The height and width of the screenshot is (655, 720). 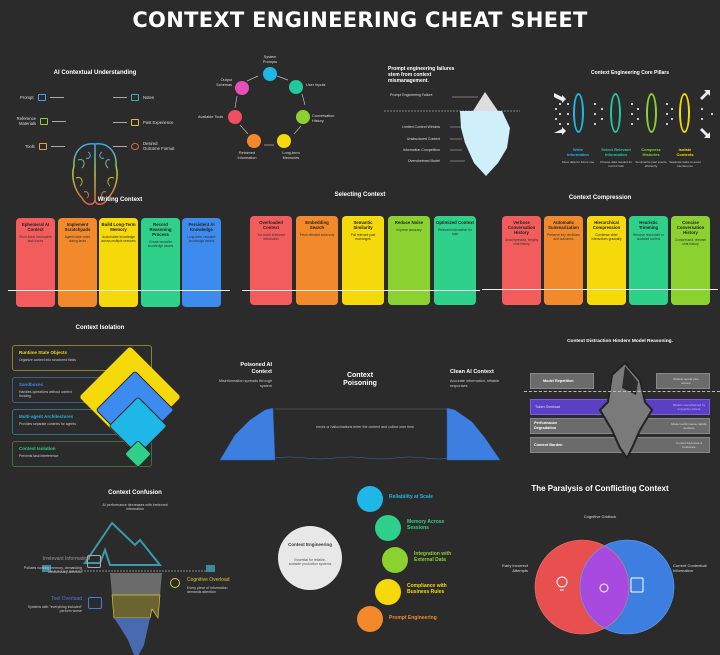 What do you see at coordinates (395, 560) in the screenshot?
I see `integration-icon` at bounding box center [395, 560].